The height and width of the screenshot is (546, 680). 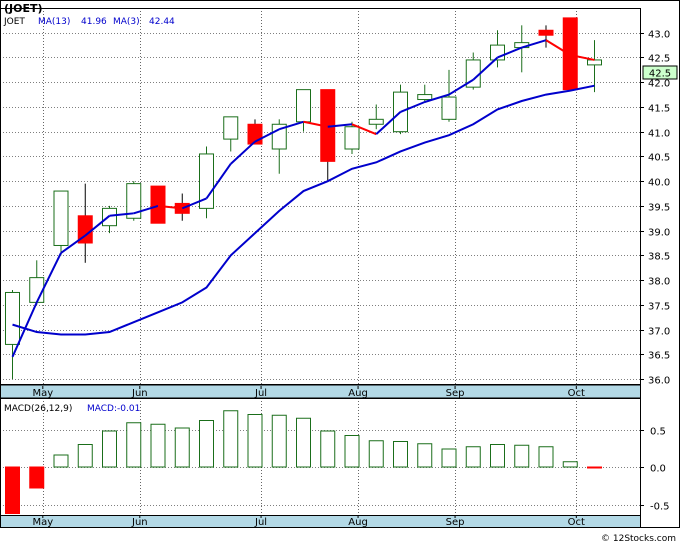 I want to click on last-price-tag-label: 42.5, so click(x=660, y=74).